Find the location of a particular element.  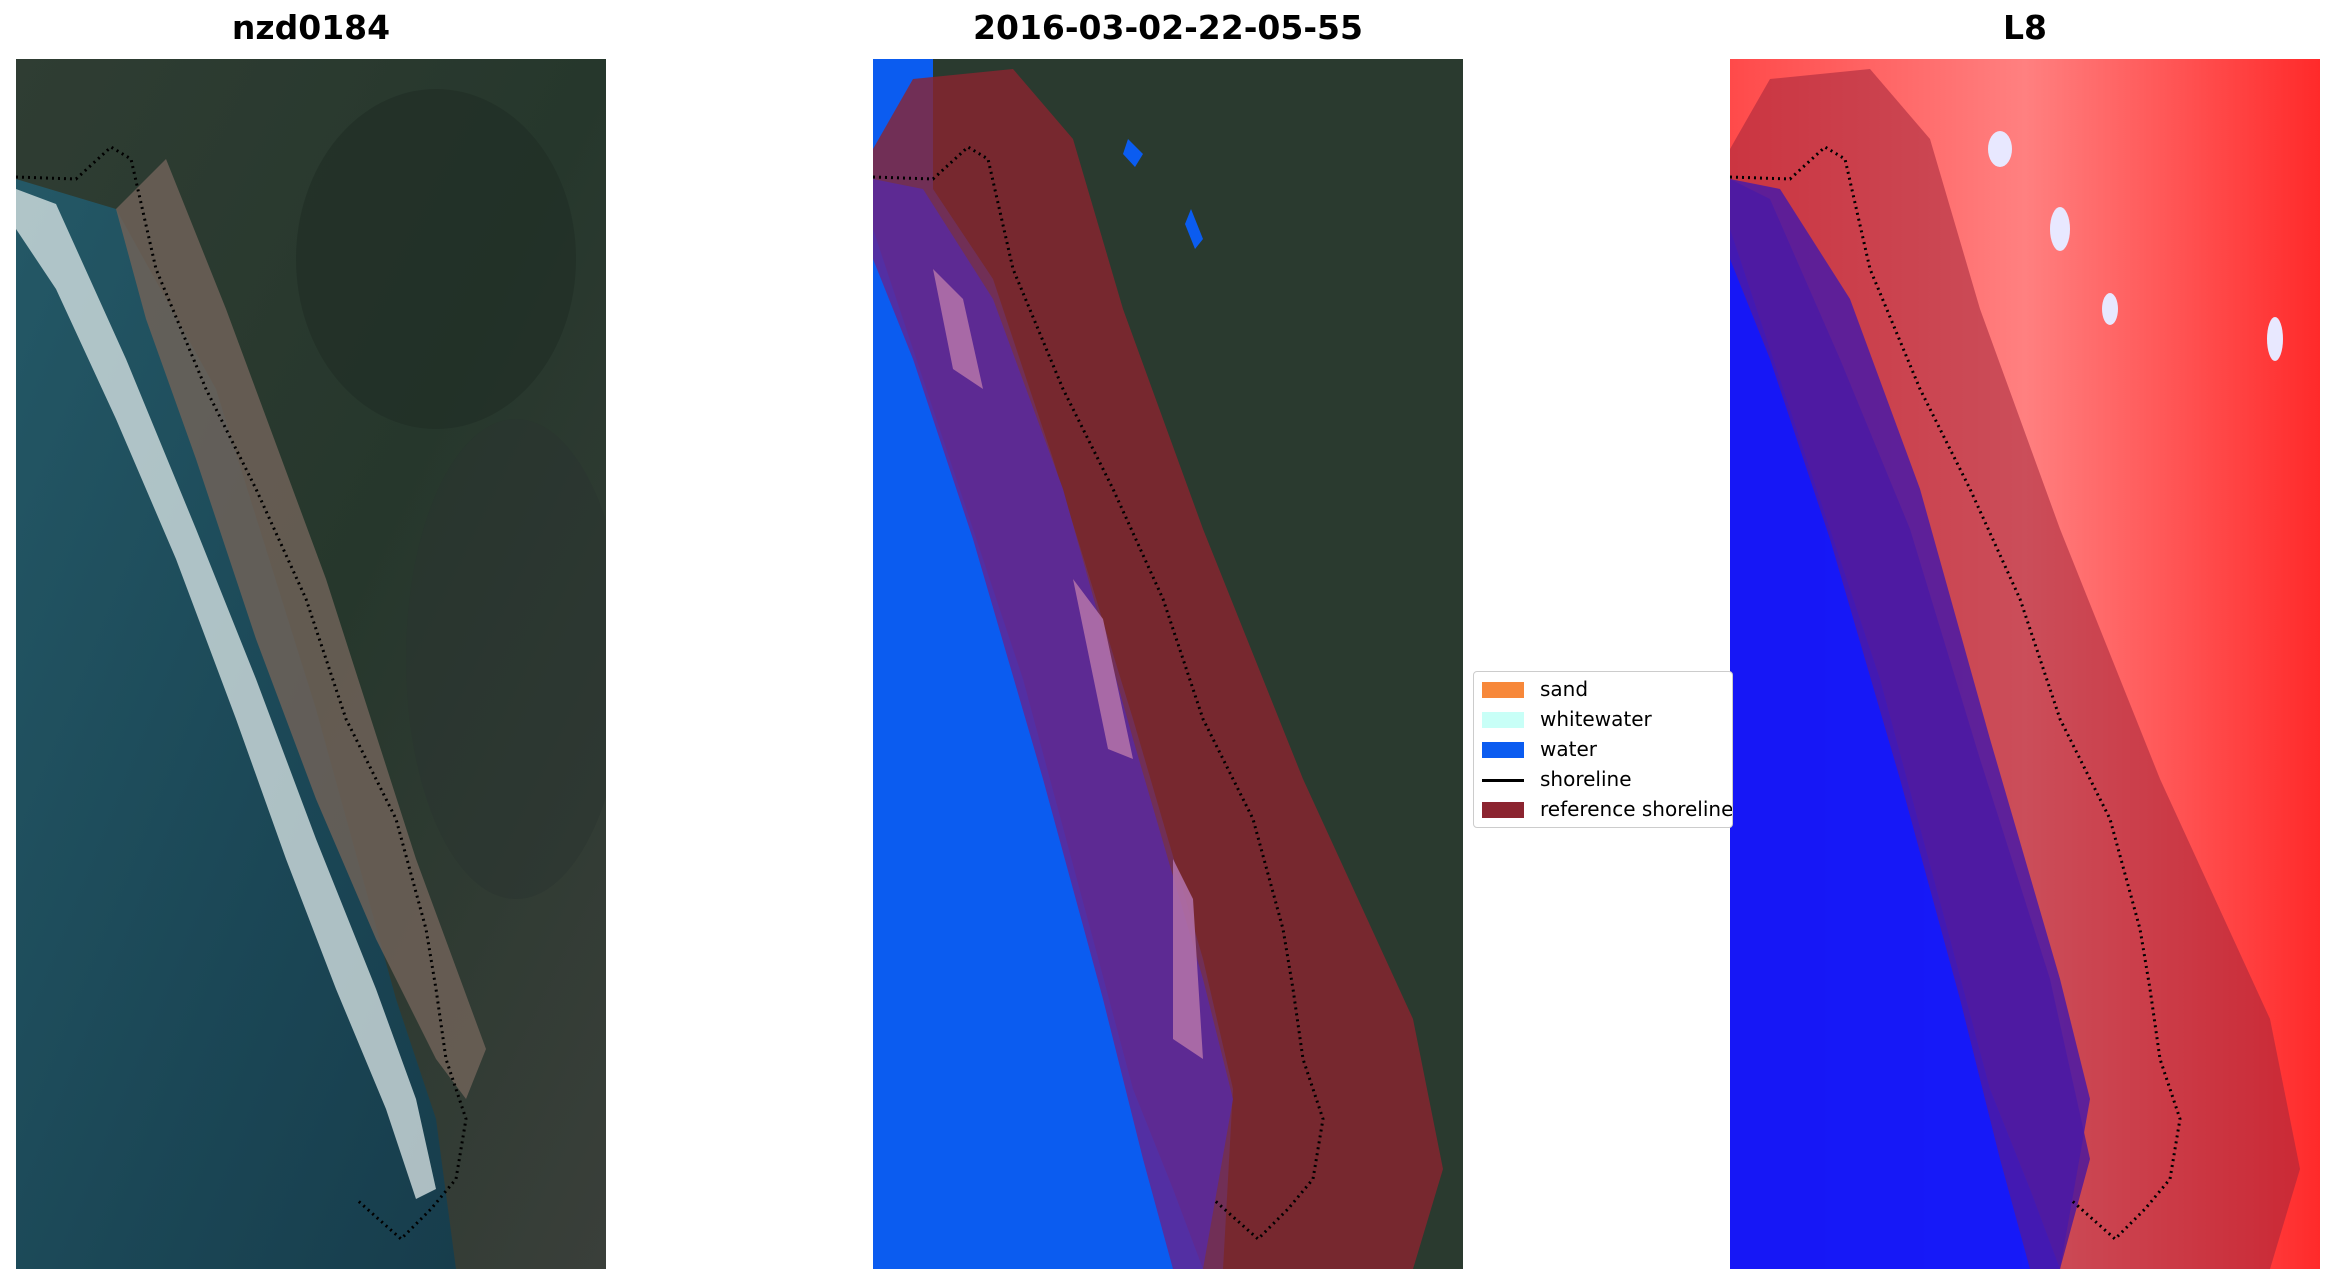

legend-item-whitewater: whitewater is located at coordinates (1603, 720).